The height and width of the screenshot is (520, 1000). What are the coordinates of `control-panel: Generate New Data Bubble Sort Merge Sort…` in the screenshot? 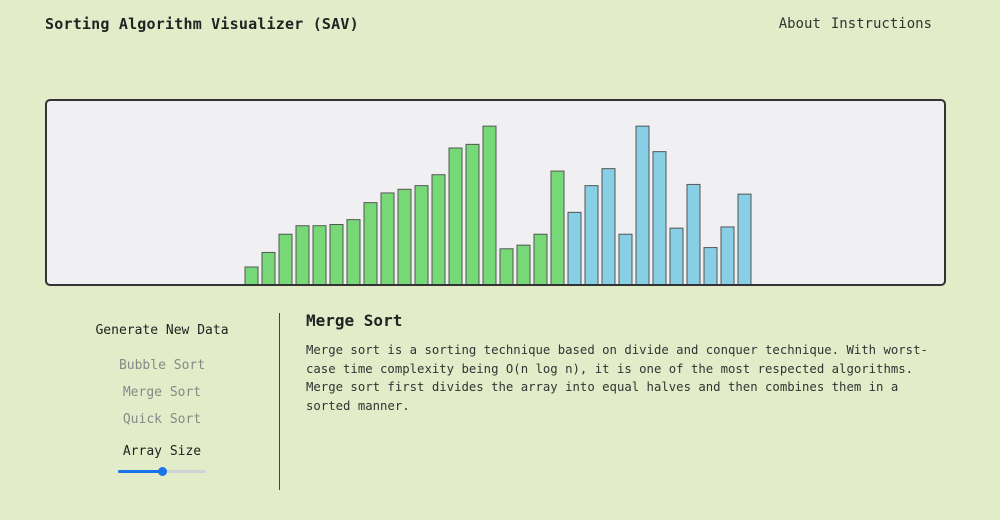 It's located at (162, 401).